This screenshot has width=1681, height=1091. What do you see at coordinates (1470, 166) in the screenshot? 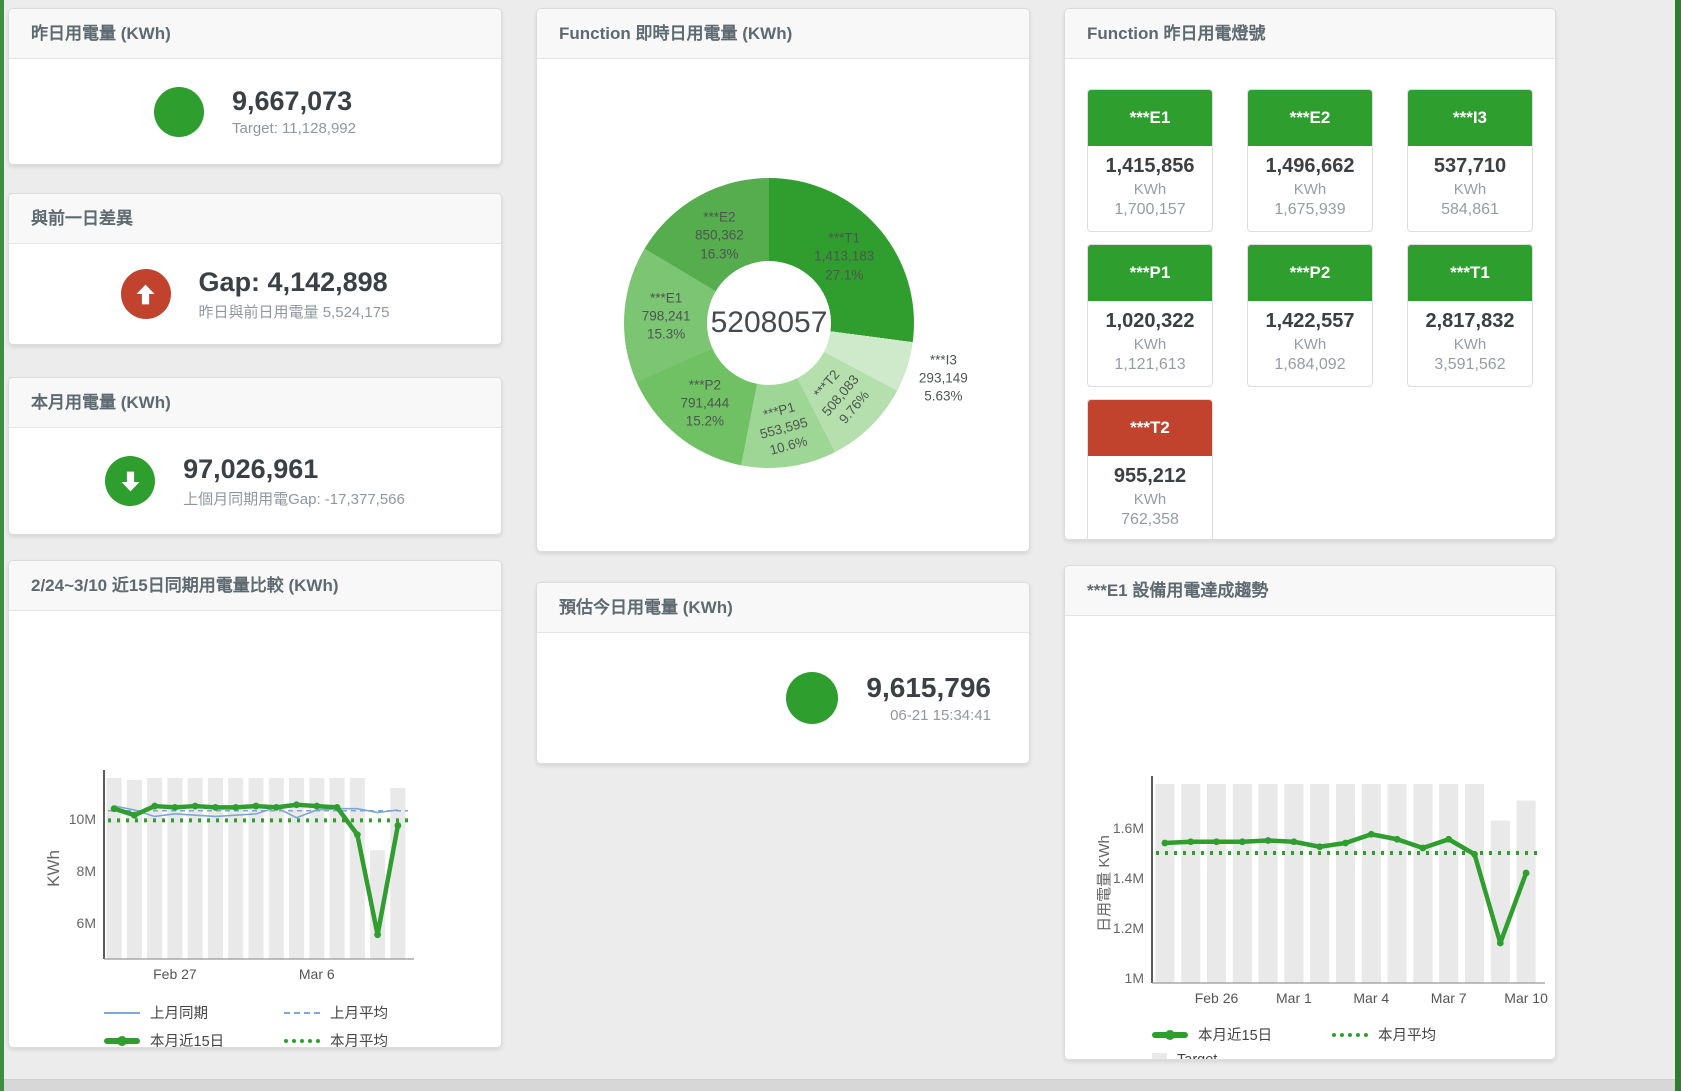
I see `tile-kwh-value: 537,710` at bounding box center [1470, 166].